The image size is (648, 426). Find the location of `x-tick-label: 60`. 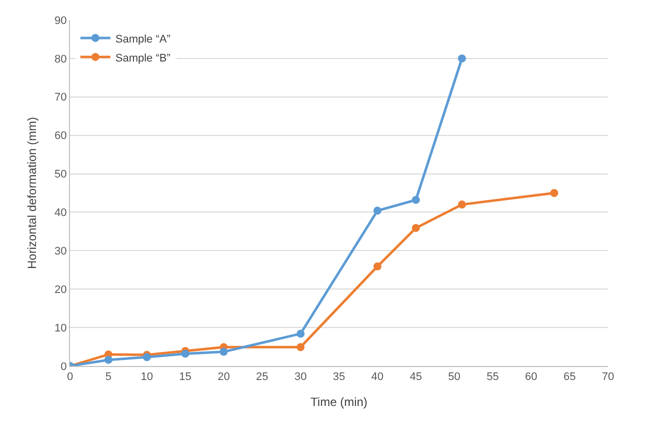

x-tick-label: 60 is located at coordinates (531, 377).